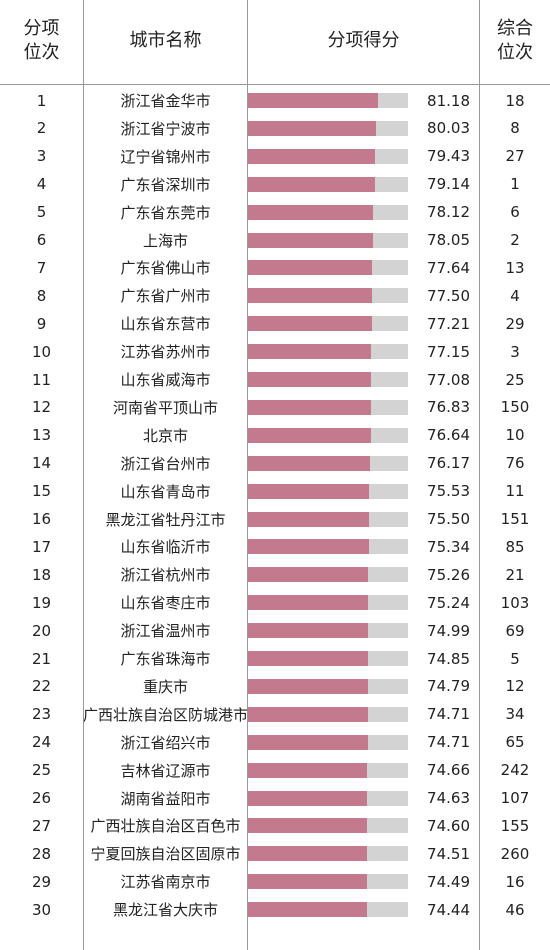  What do you see at coordinates (165, 742) in the screenshot?
I see `city-cell: 浙江省绍兴市` at bounding box center [165, 742].